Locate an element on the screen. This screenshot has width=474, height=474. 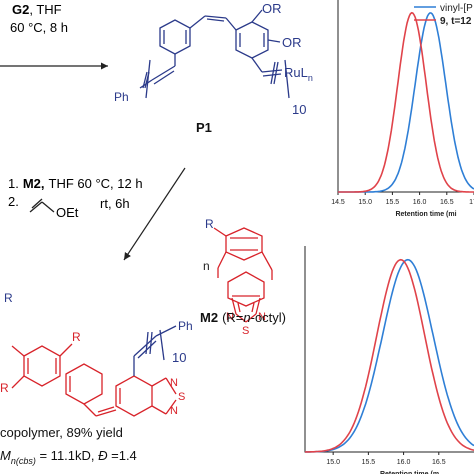
p1-or-right: OR is located at coordinates (292, 42).